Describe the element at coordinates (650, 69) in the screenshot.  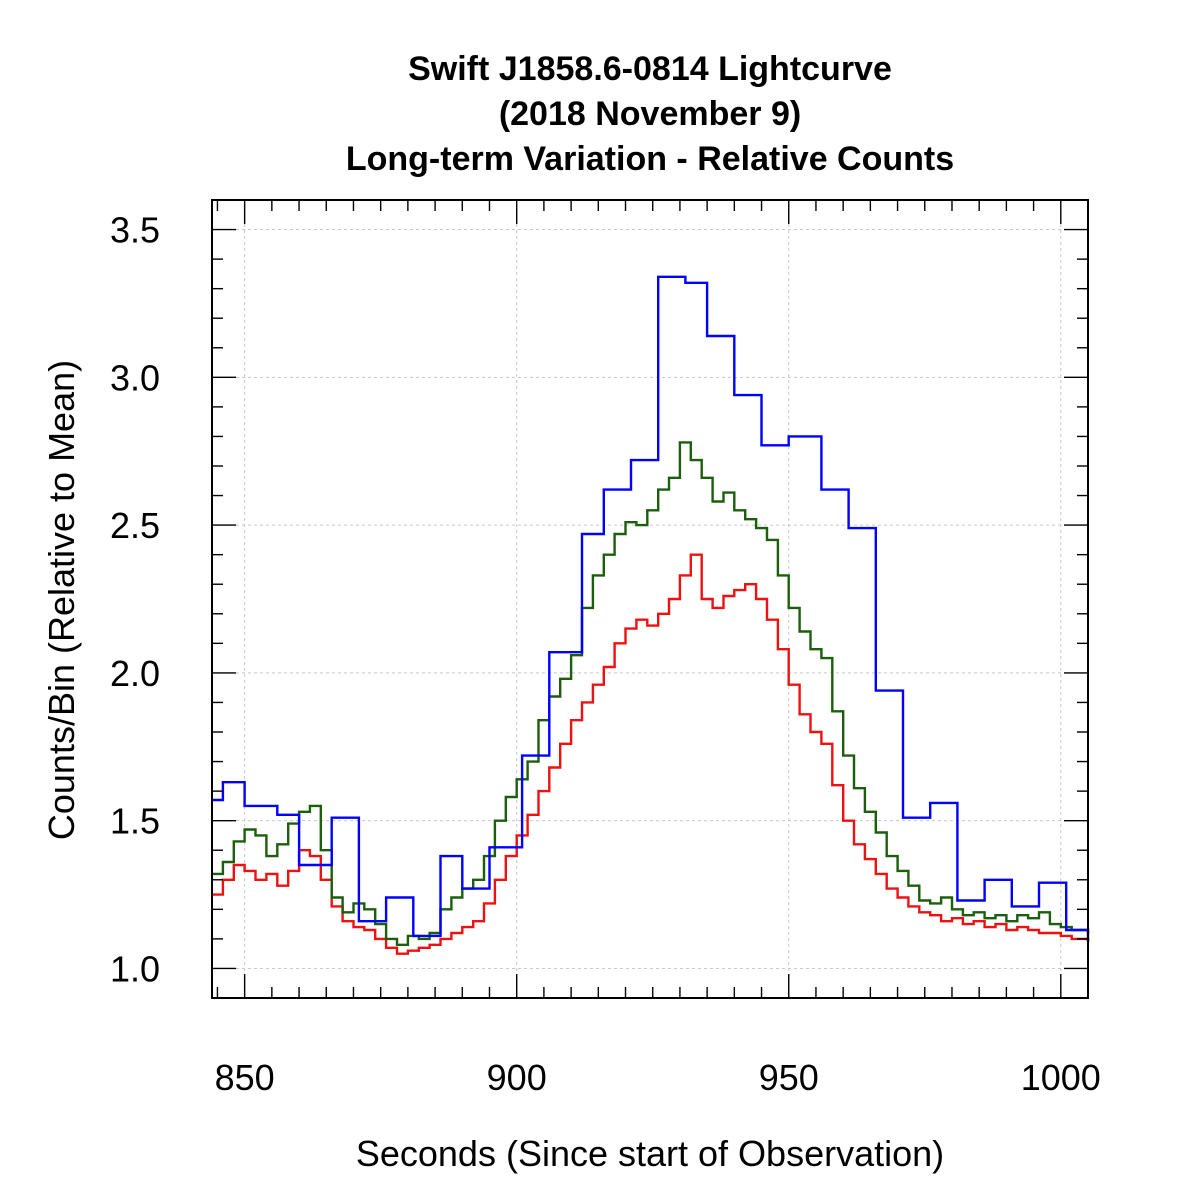
I see `chart-title-line-1: Swift J1858.6-0814 Lightcurve` at that location.